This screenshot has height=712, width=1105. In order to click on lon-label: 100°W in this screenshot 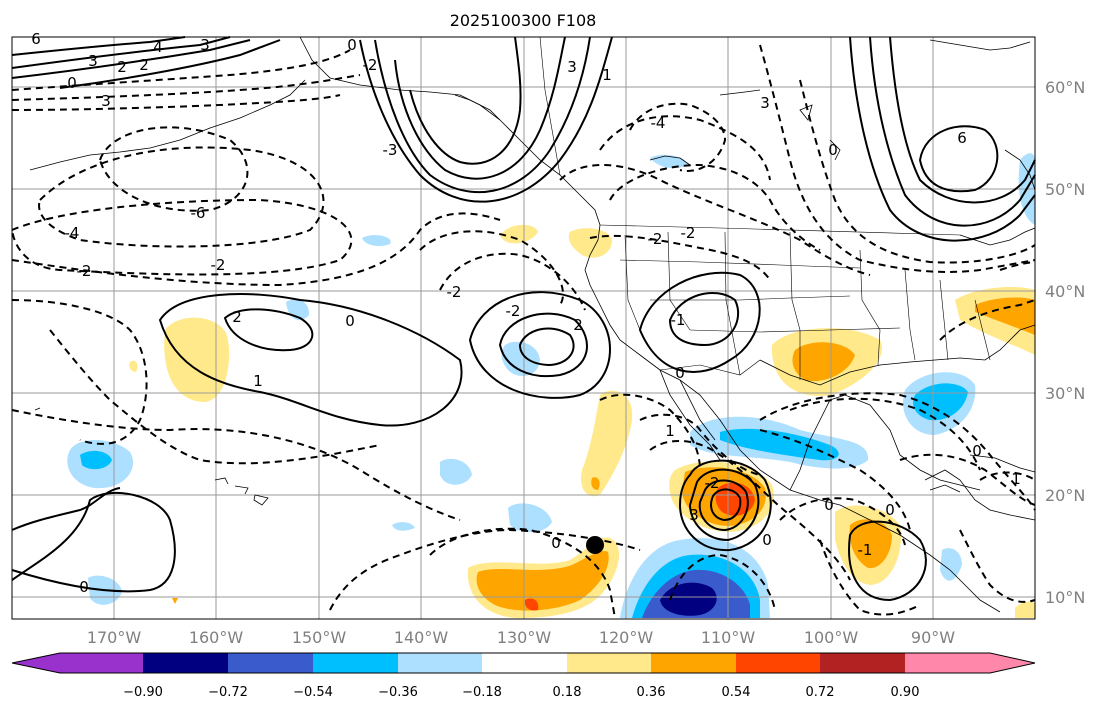, I will do `click(831, 637)`.